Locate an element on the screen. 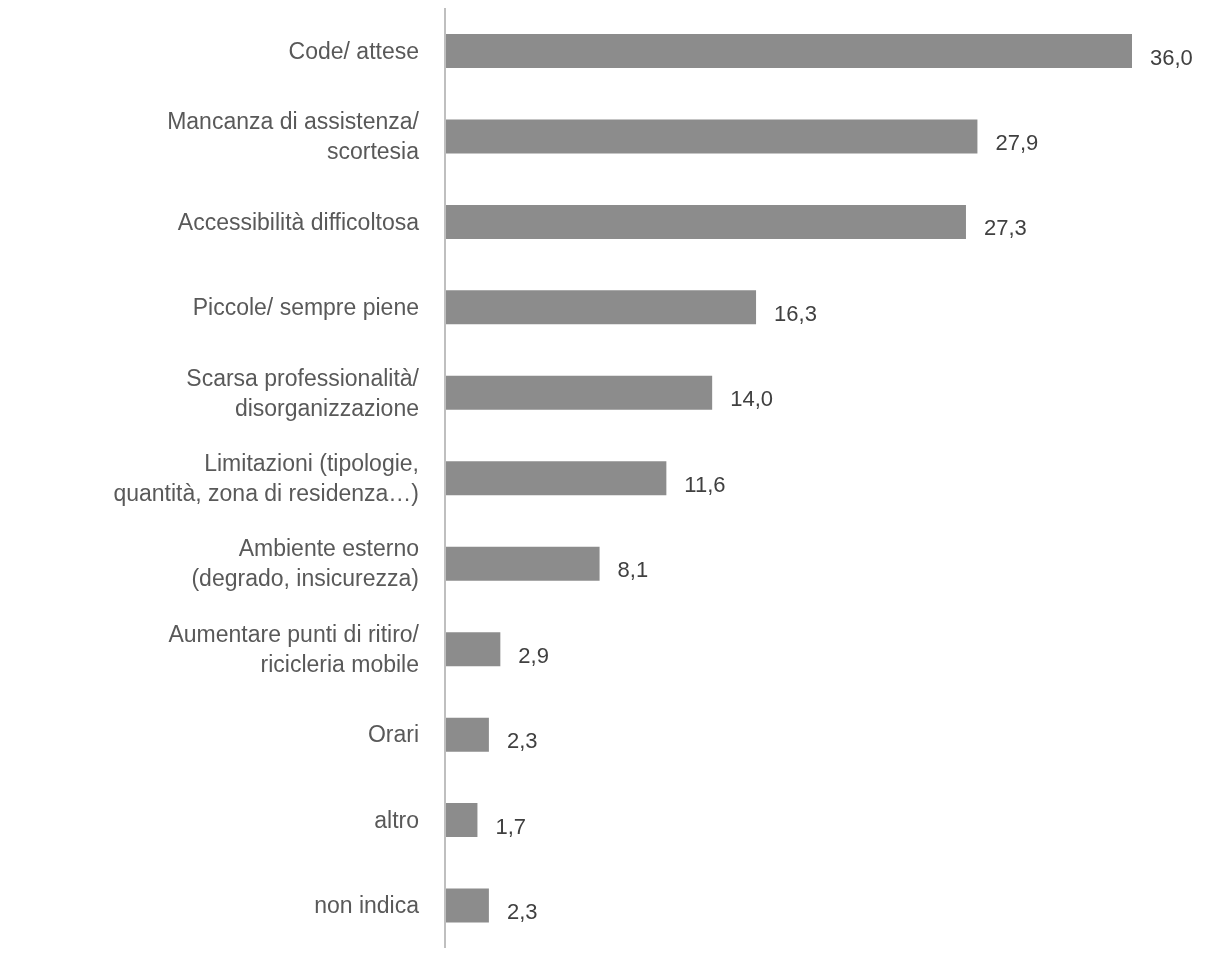 The height and width of the screenshot is (955, 1210). y-tick-label: Mancanza di assistenza/ scortesia is located at coordinates (293, 136).